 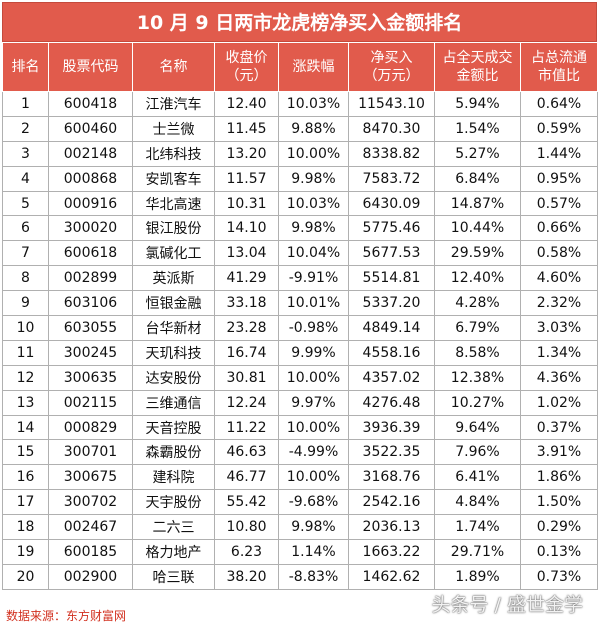 What do you see at coordinates (477, 576) in the screenshot?
I see `turnover-ratio-cell: 1.89%` at bounding box center [477, 576].